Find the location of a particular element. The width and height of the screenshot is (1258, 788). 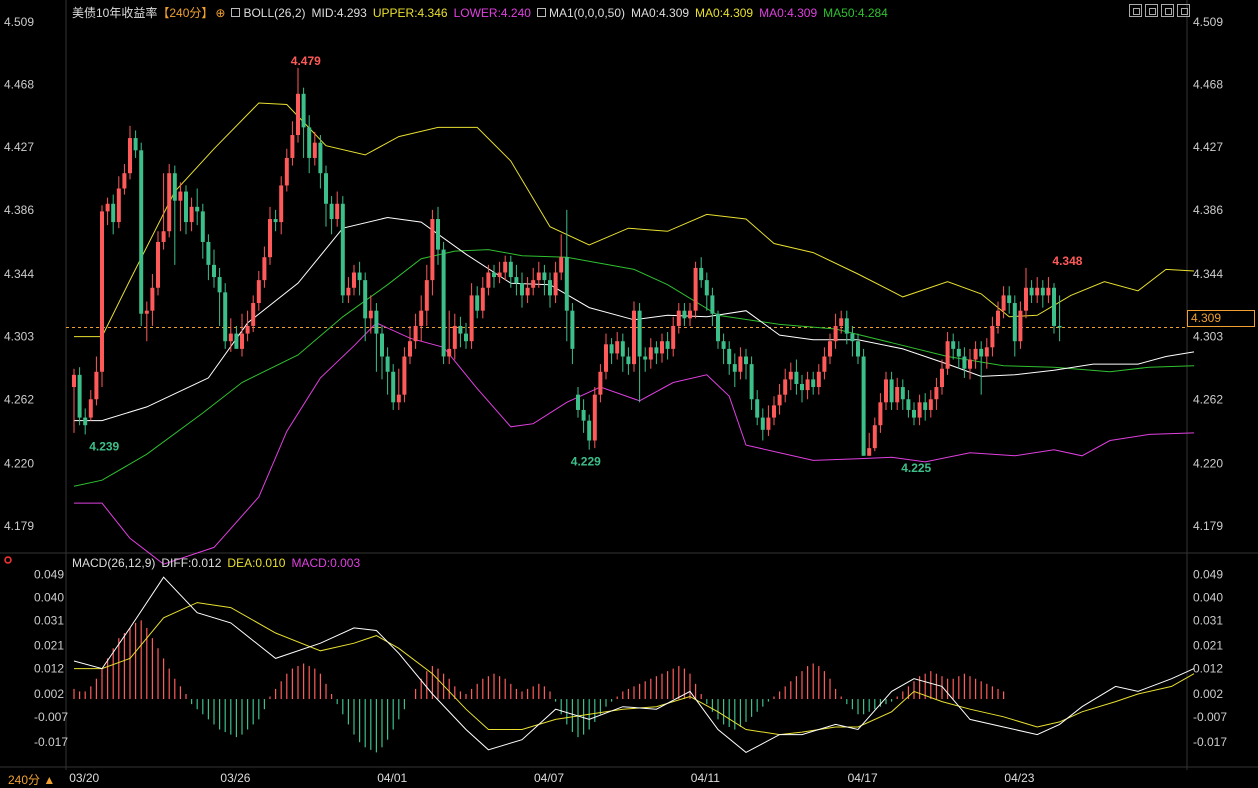

split-icon is located at coordinates (1167, 10).